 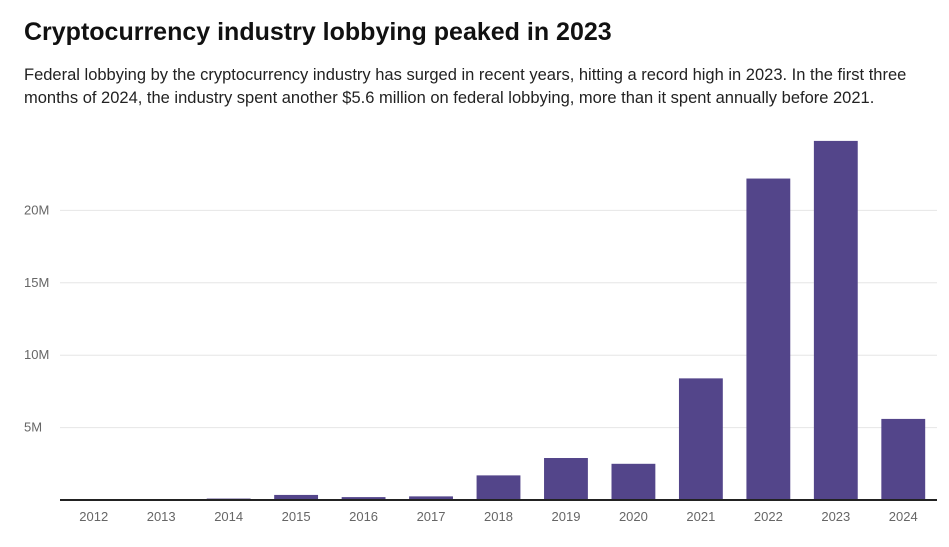 What do you see at coordinates (700, 439) in the screenshot?
I see `bar-2021` at bounding box center [700, 439].